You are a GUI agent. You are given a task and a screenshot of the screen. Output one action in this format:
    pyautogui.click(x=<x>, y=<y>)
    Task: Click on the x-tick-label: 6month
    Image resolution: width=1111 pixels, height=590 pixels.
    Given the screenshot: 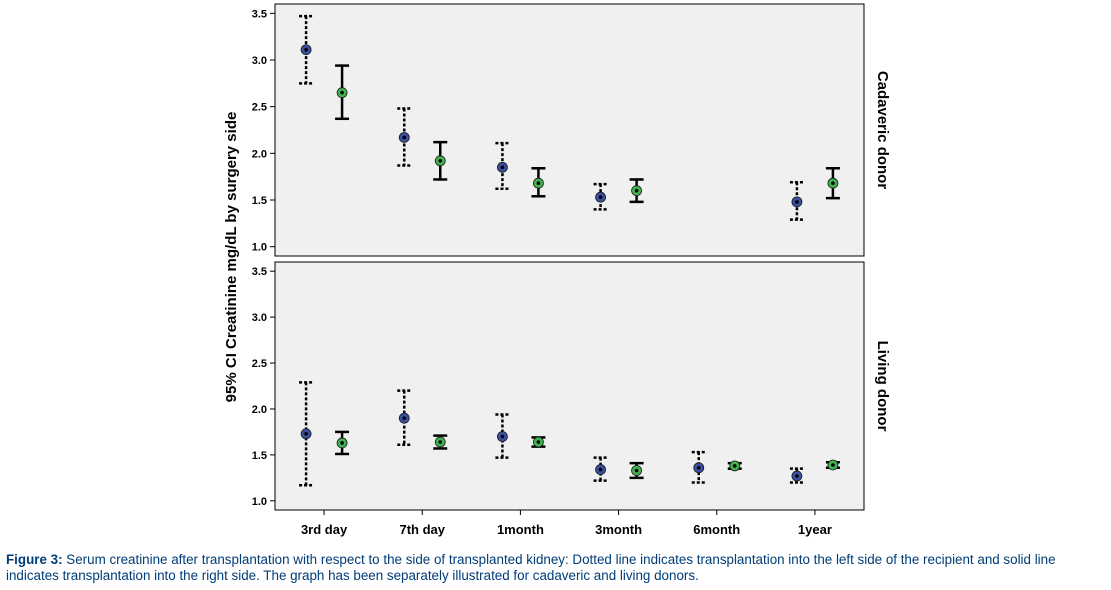 What is the action you would take?
    pyautogui.click(x=716, y=529)
    